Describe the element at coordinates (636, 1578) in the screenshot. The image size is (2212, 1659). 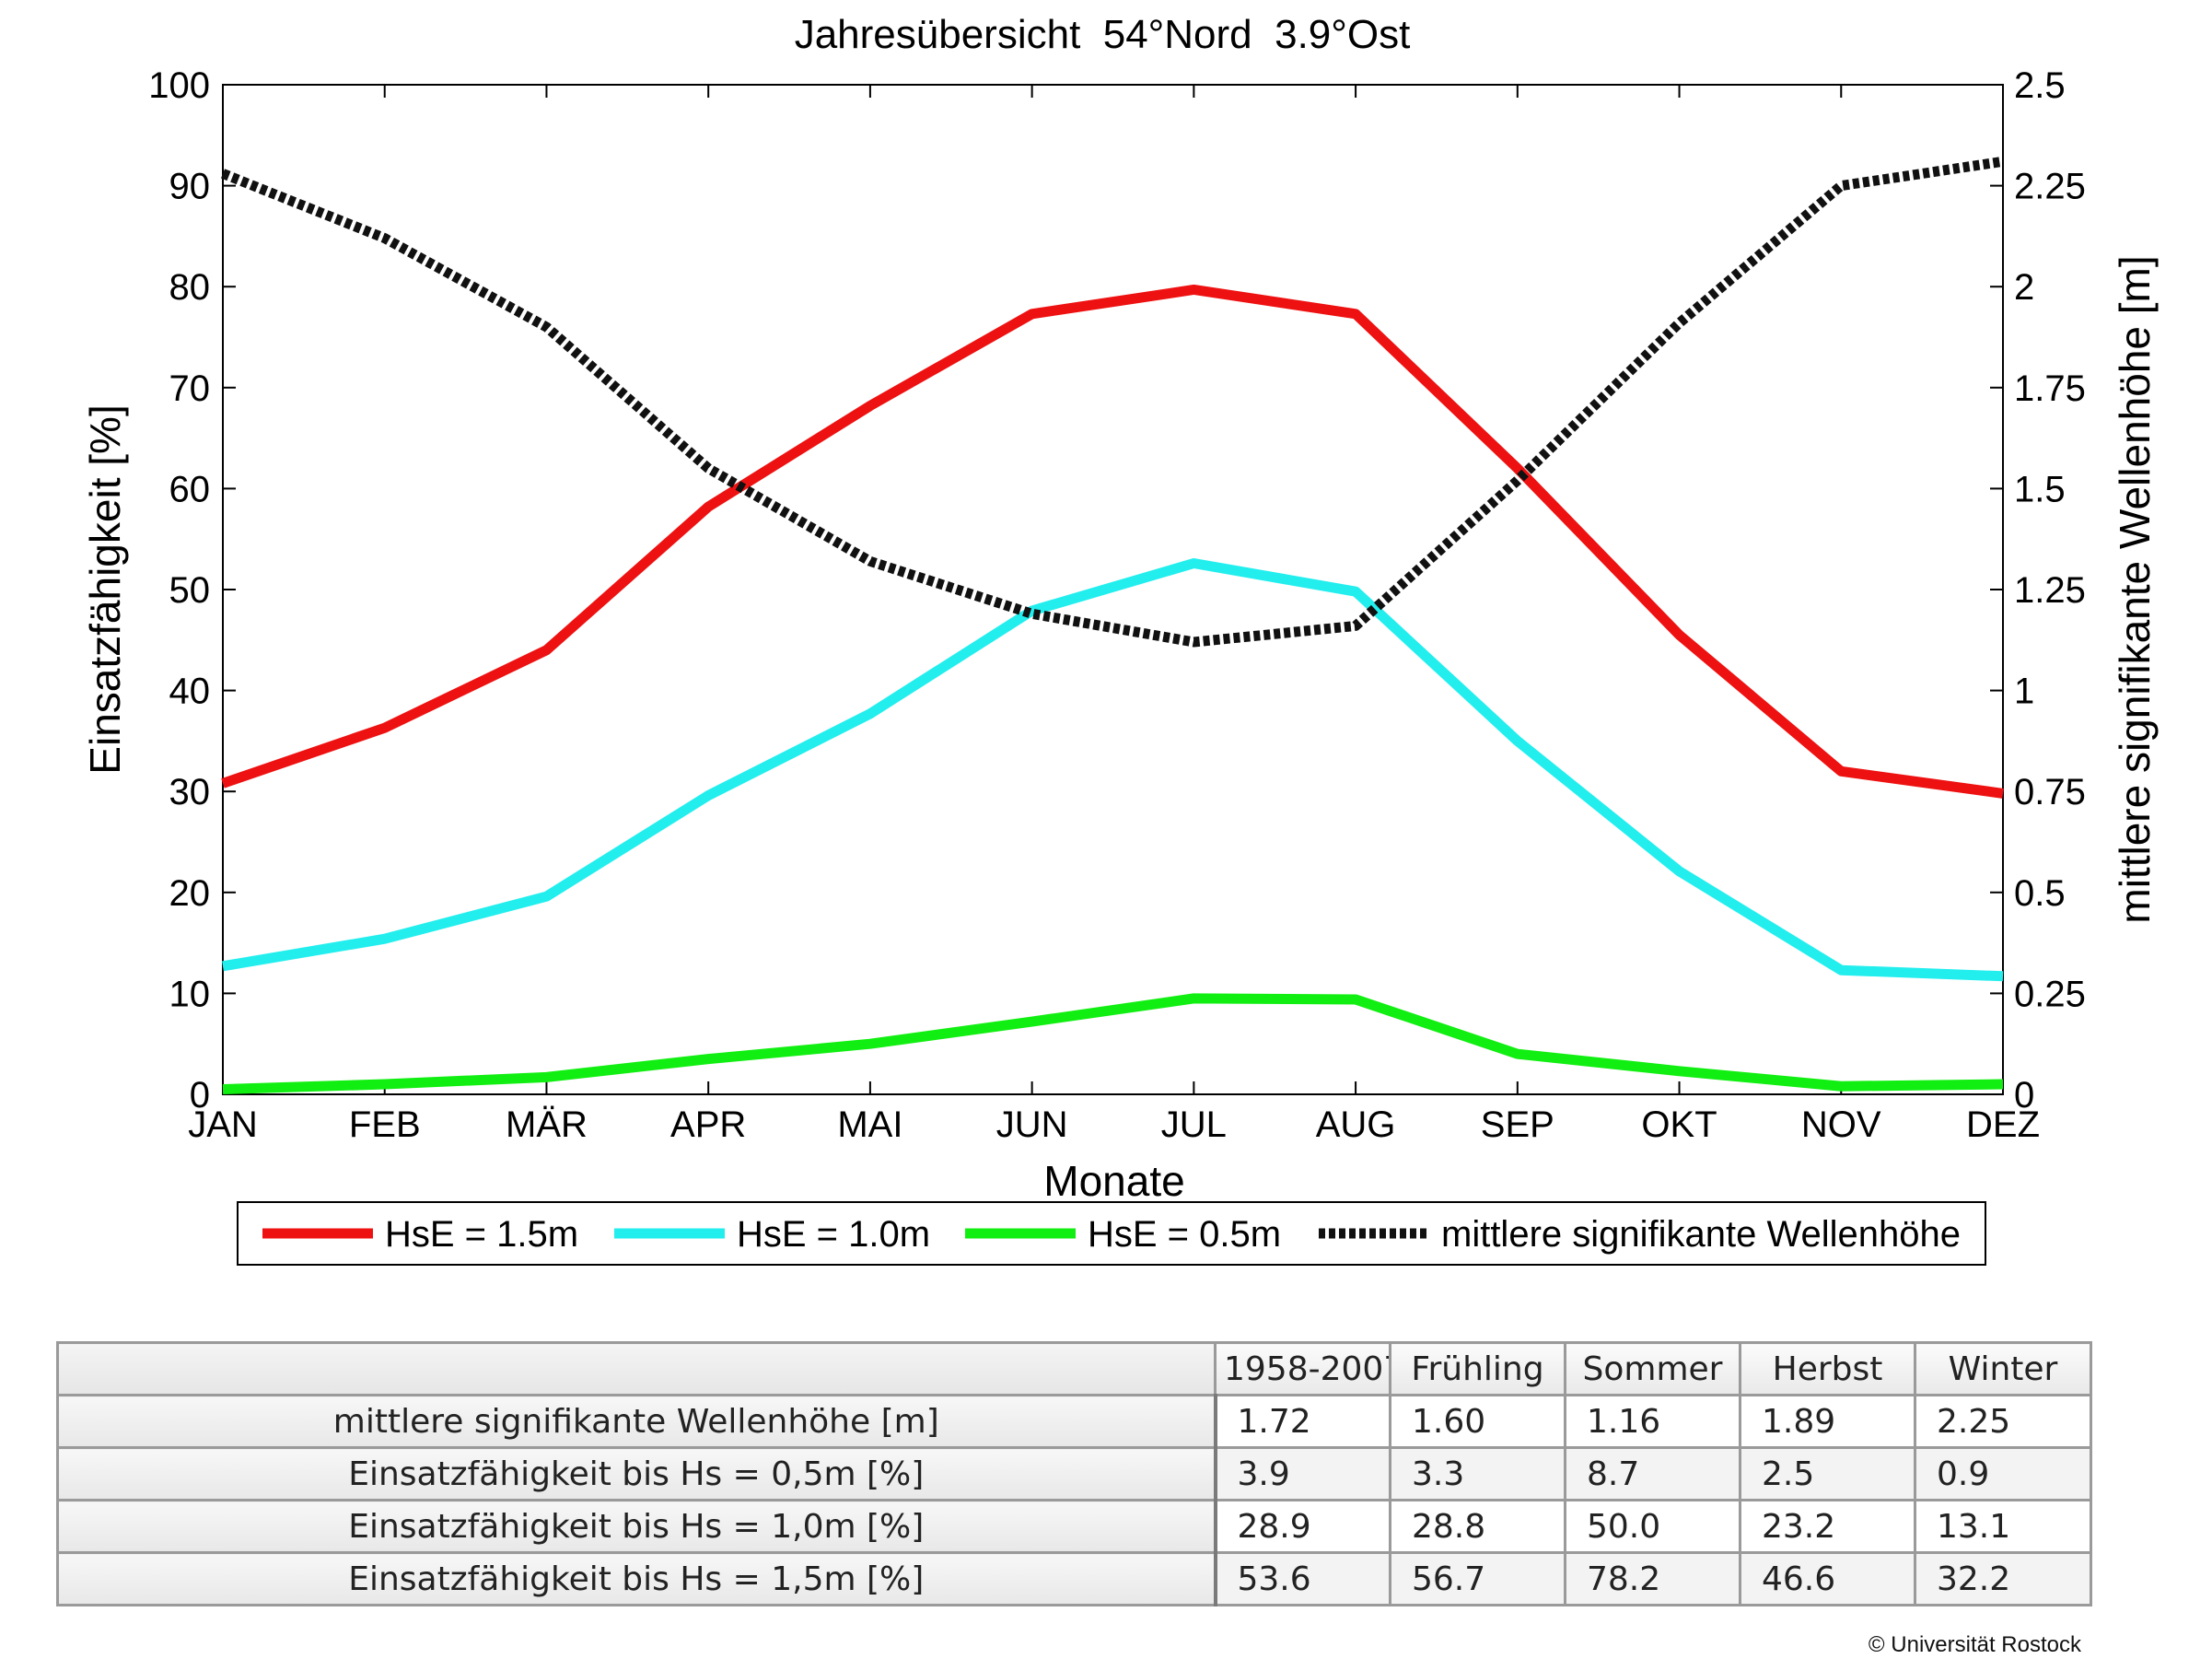
I see `table-row-label: Einsatzfähigkeit bis Hs = 1,5m [%]` at that location.